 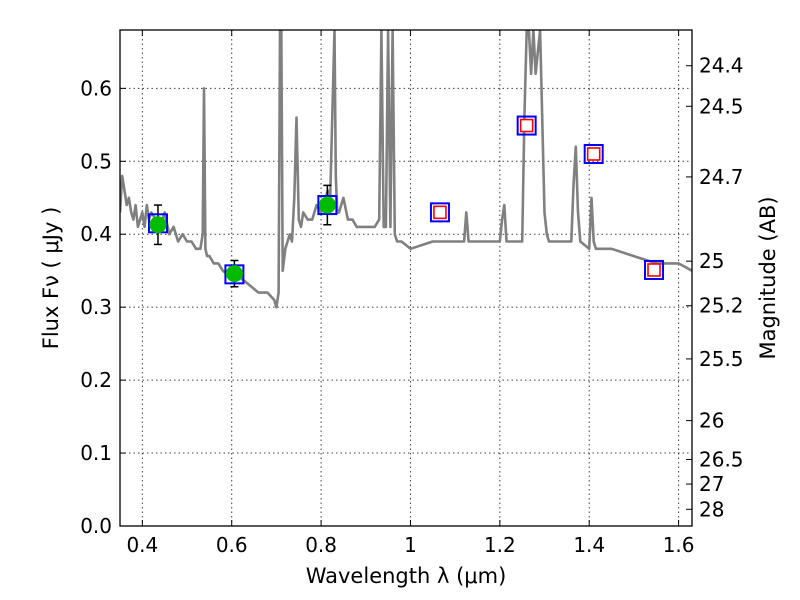 I want to click on y-tick-label: 0.1, so click(x=96, y=453).